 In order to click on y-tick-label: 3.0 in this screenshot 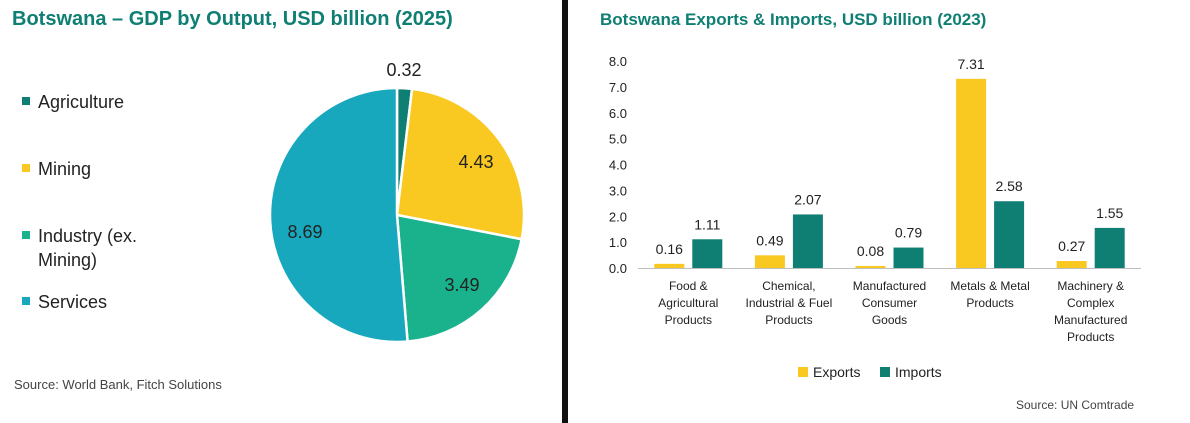, I will do `click(618, 190)`.